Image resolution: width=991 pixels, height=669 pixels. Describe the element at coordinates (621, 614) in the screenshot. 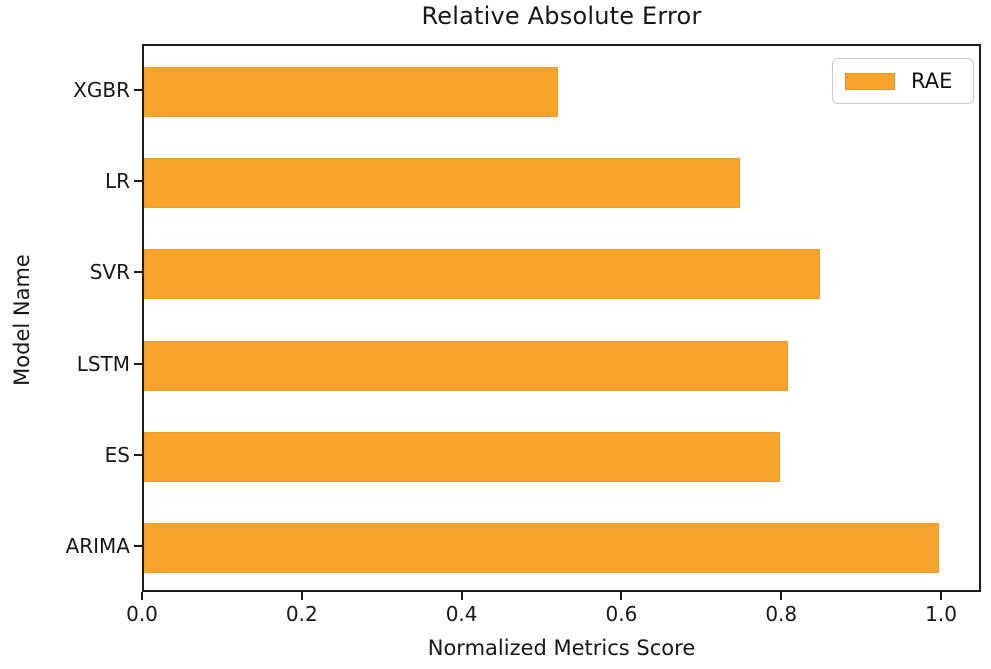

I see `x-tick-label-0.6: 0.6` at that location.